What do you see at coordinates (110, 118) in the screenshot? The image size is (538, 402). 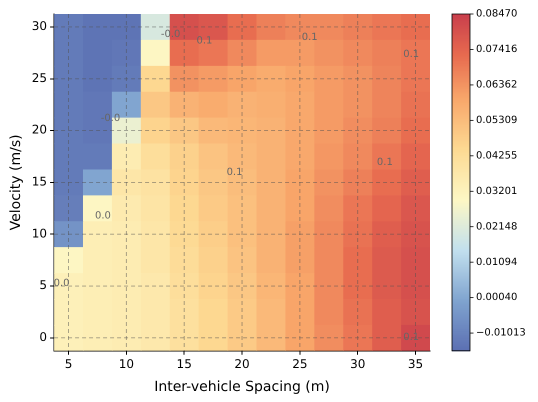 I see `annotation: -0.0` at bounding box center [110, 118].